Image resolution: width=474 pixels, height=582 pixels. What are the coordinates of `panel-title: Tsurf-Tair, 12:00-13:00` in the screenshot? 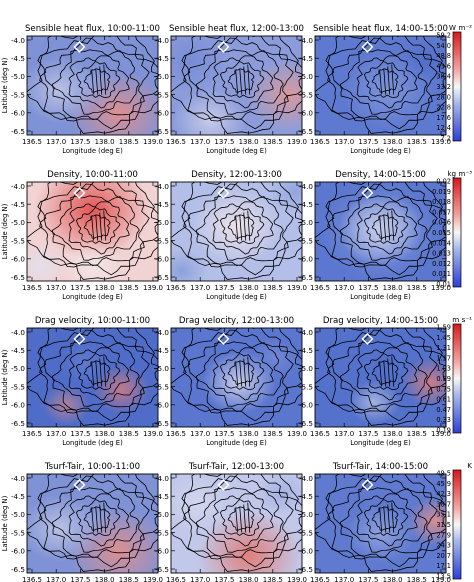 It's located at (236, 467).